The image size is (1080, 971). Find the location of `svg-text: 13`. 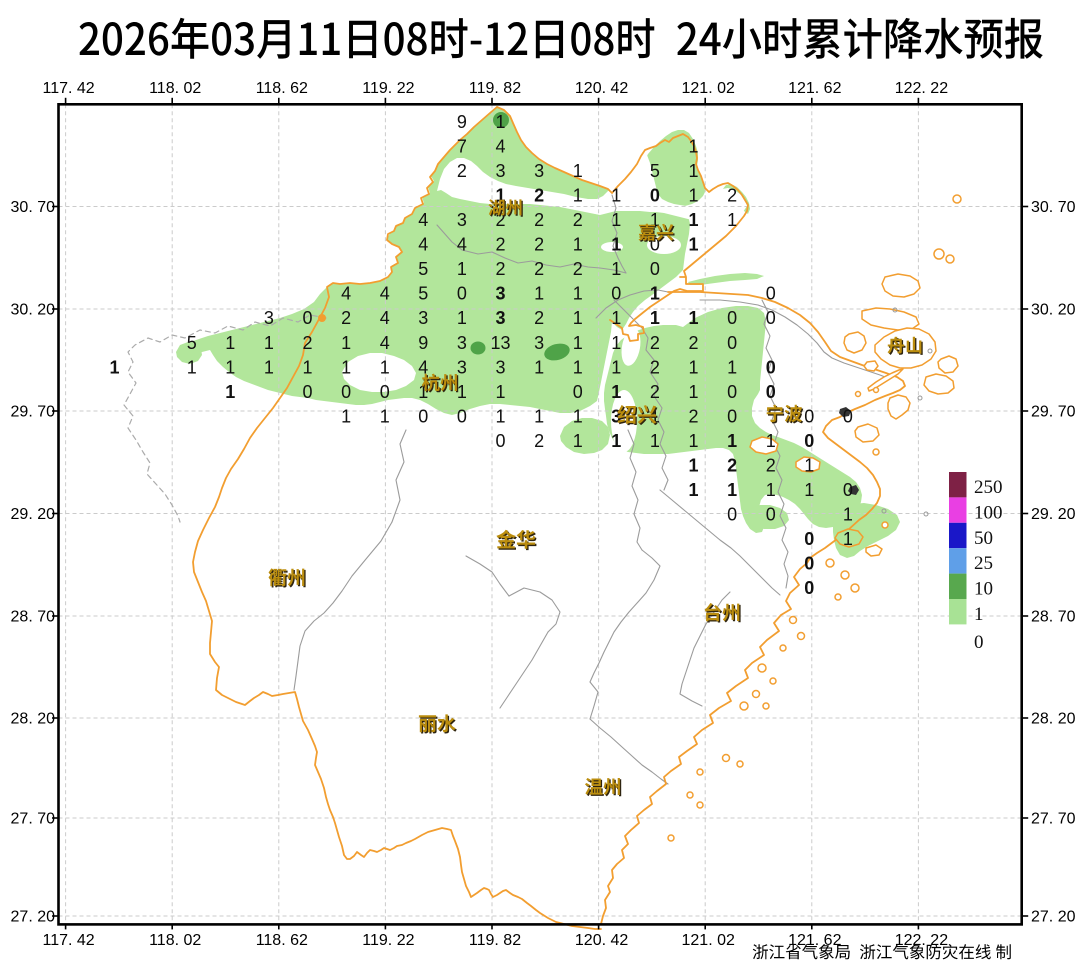

svg-text: 13 is located at coordinates (500, 343).